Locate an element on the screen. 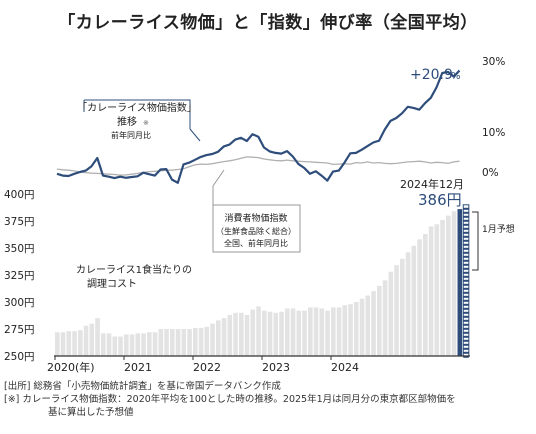 The image size is (536, 434). cpi-line is located at coordinates (258, 166).